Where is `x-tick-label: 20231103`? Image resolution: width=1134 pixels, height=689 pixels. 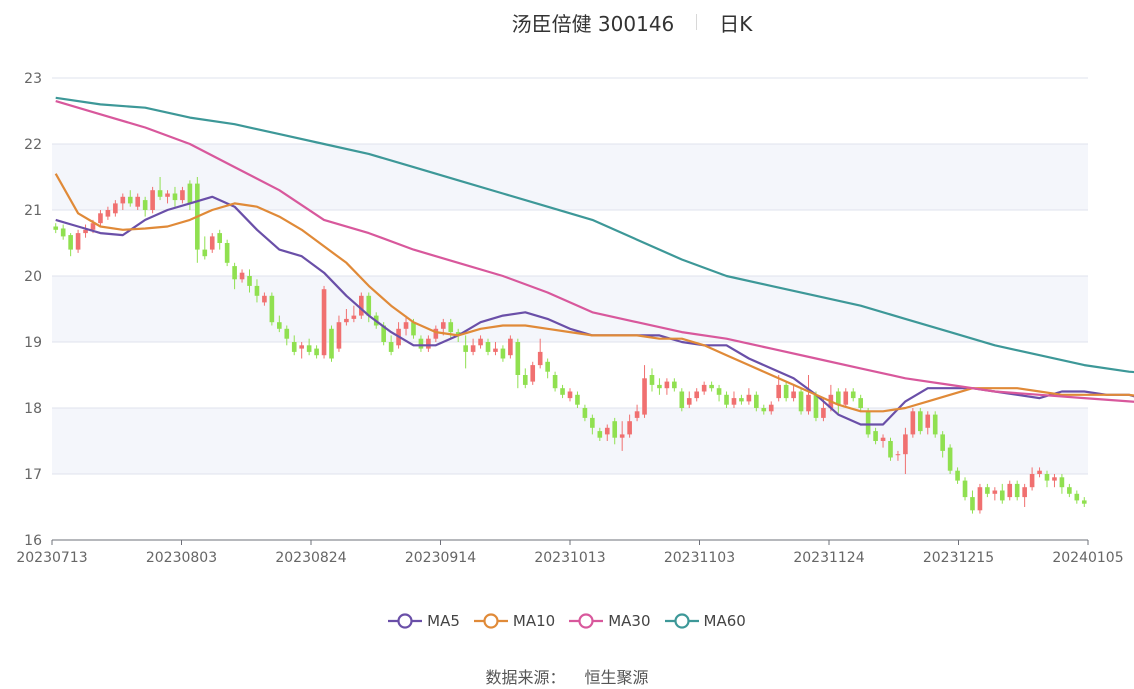 x-tick-label: 20231103 is located at coordinates (699, 558).